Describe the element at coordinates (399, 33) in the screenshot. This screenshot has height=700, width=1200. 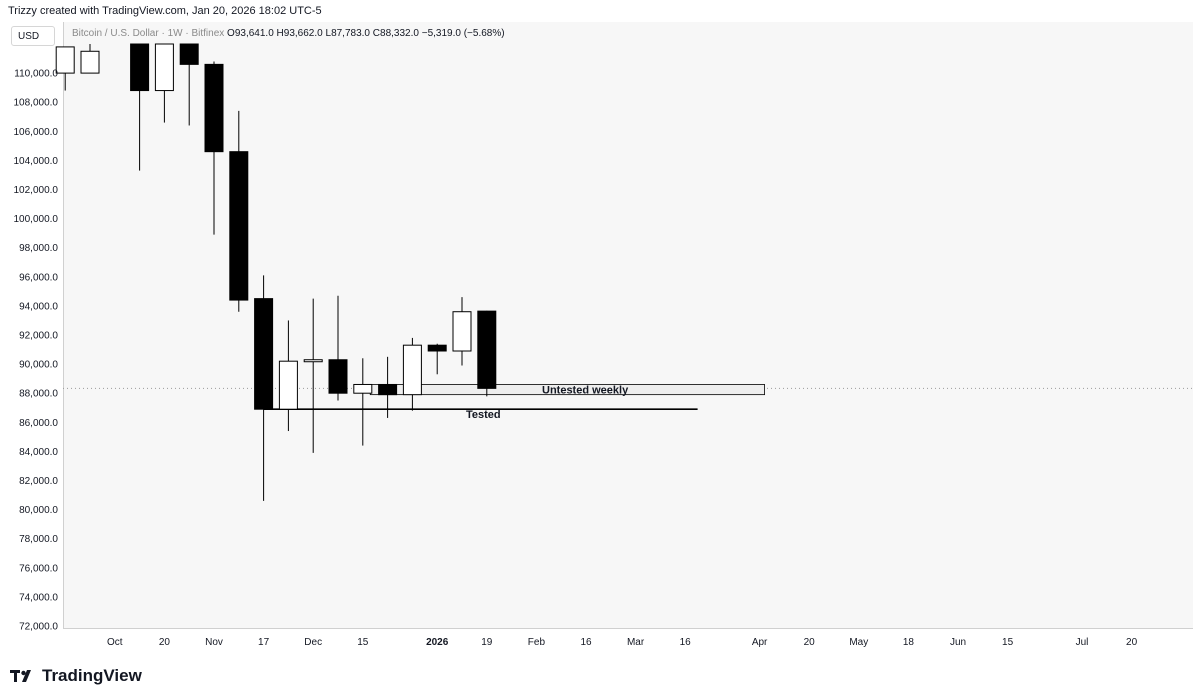
I see `legend-close: 88,332.0` at that location.